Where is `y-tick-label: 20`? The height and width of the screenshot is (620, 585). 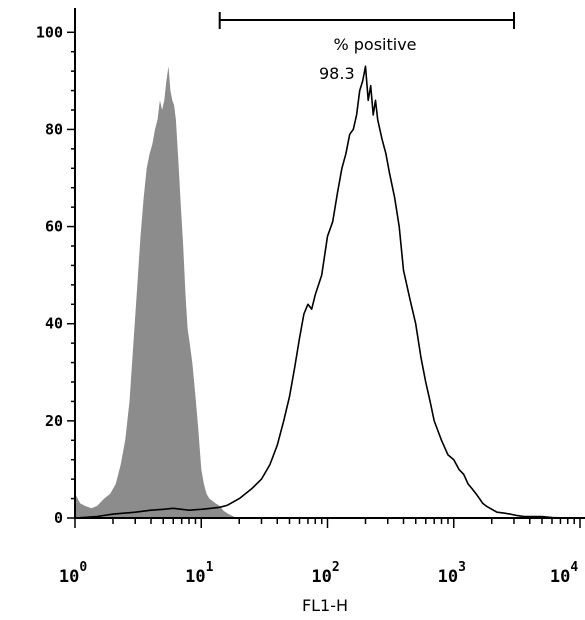 y-tick-label: 20 is located at coordinates (54, 421).